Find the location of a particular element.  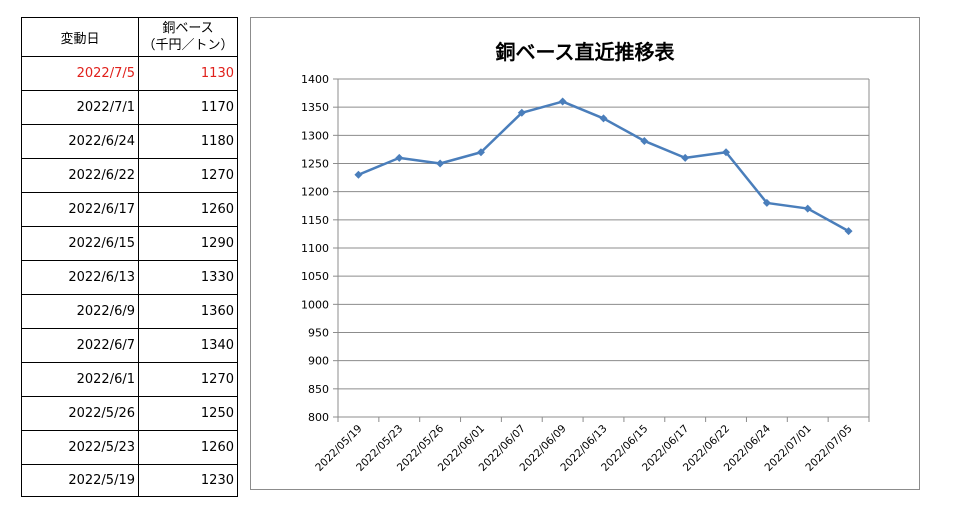

row-value: 1130 is located at coordinates (187, 73).